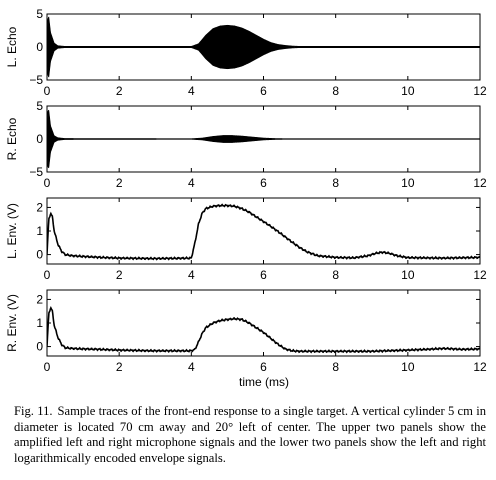 Image resolution: width=496 pixels, height=480 pixels. What do you see at coordinates (33, 411) in the screenshot?
I see `caption-label: Fig. 11.` at bounding box center [33, 411].